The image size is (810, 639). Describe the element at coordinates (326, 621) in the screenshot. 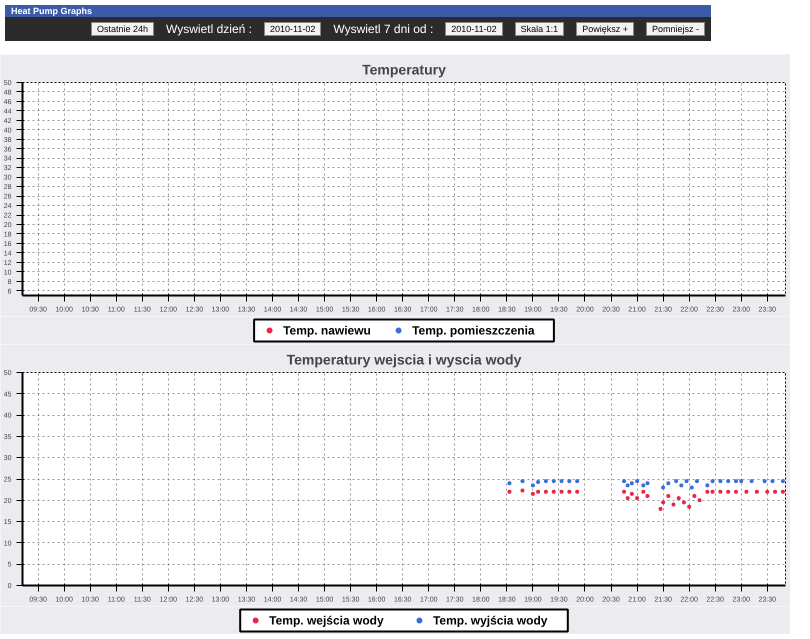

I see `legend-label: Temp. wejścia wody` at that location.